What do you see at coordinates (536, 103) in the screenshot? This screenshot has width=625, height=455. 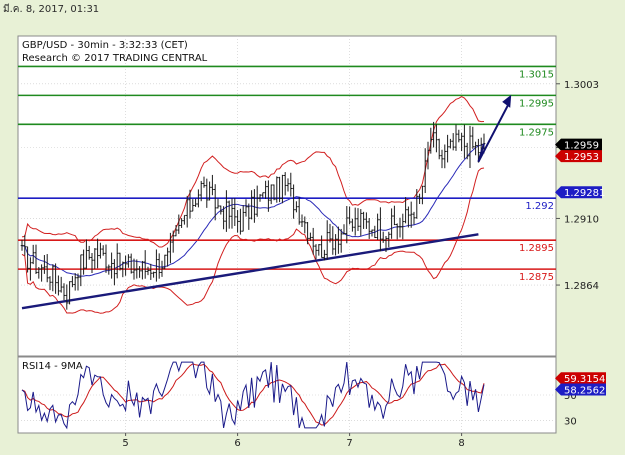 I see `level-label: 1.2995` at bounding box center [536, 103].